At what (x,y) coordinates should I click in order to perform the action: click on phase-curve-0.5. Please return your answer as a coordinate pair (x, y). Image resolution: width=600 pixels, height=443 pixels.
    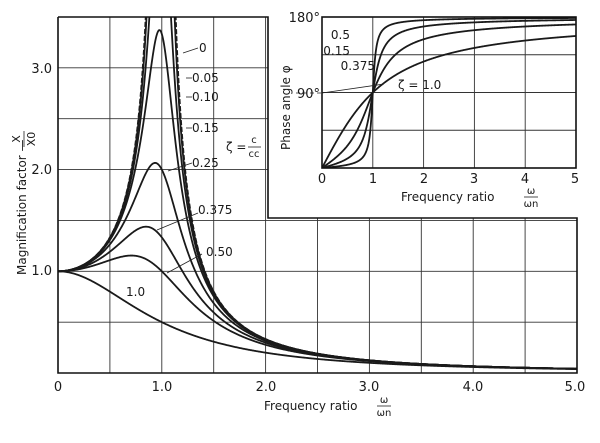
    Looking at the image, I should click on (449, 92).